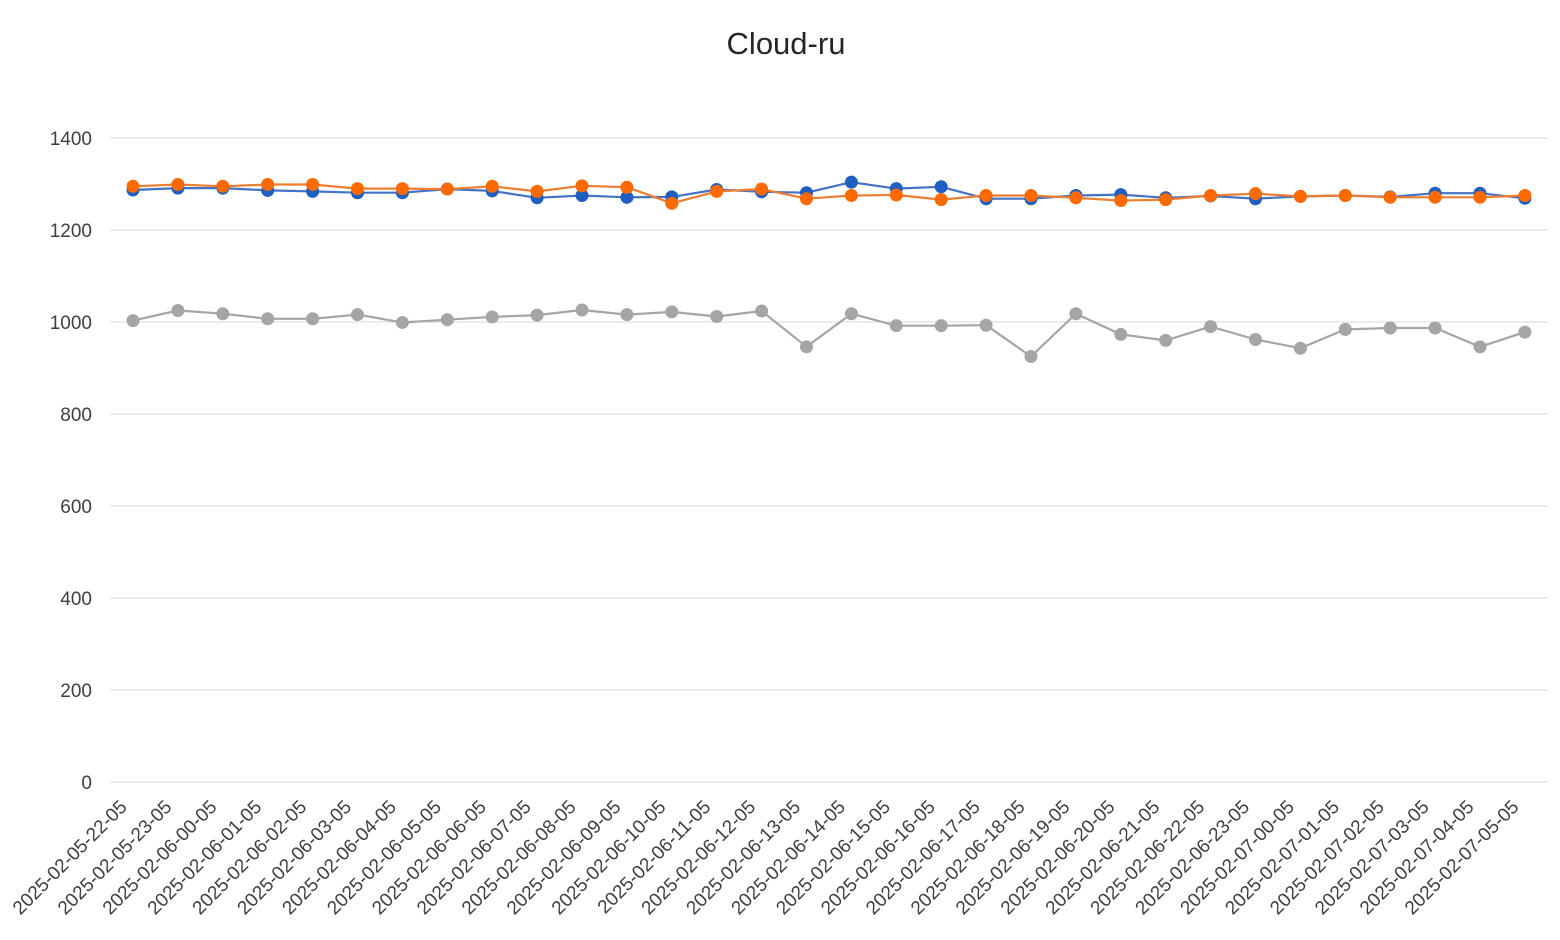  Describe the element at coordinates (76, 507) in the screenshot. I see `y-tick-label: 600` at that location.